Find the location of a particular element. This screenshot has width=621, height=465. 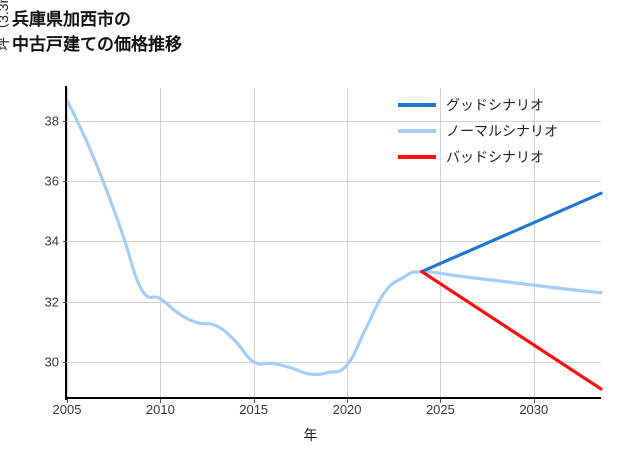

y-tick-label: 30 is located at coordinates (51, 362).